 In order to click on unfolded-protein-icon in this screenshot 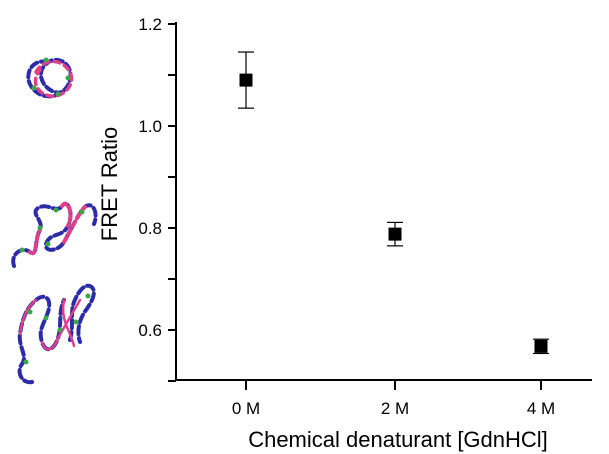, I will do `click(56, 334)`.